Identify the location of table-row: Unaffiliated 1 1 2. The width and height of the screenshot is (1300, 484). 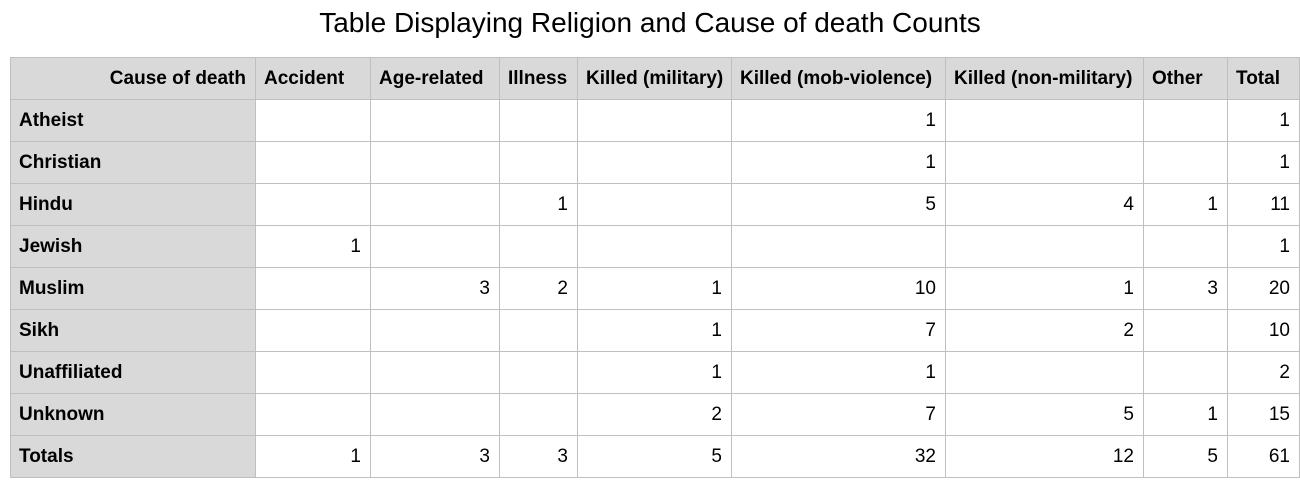
(655, 372).